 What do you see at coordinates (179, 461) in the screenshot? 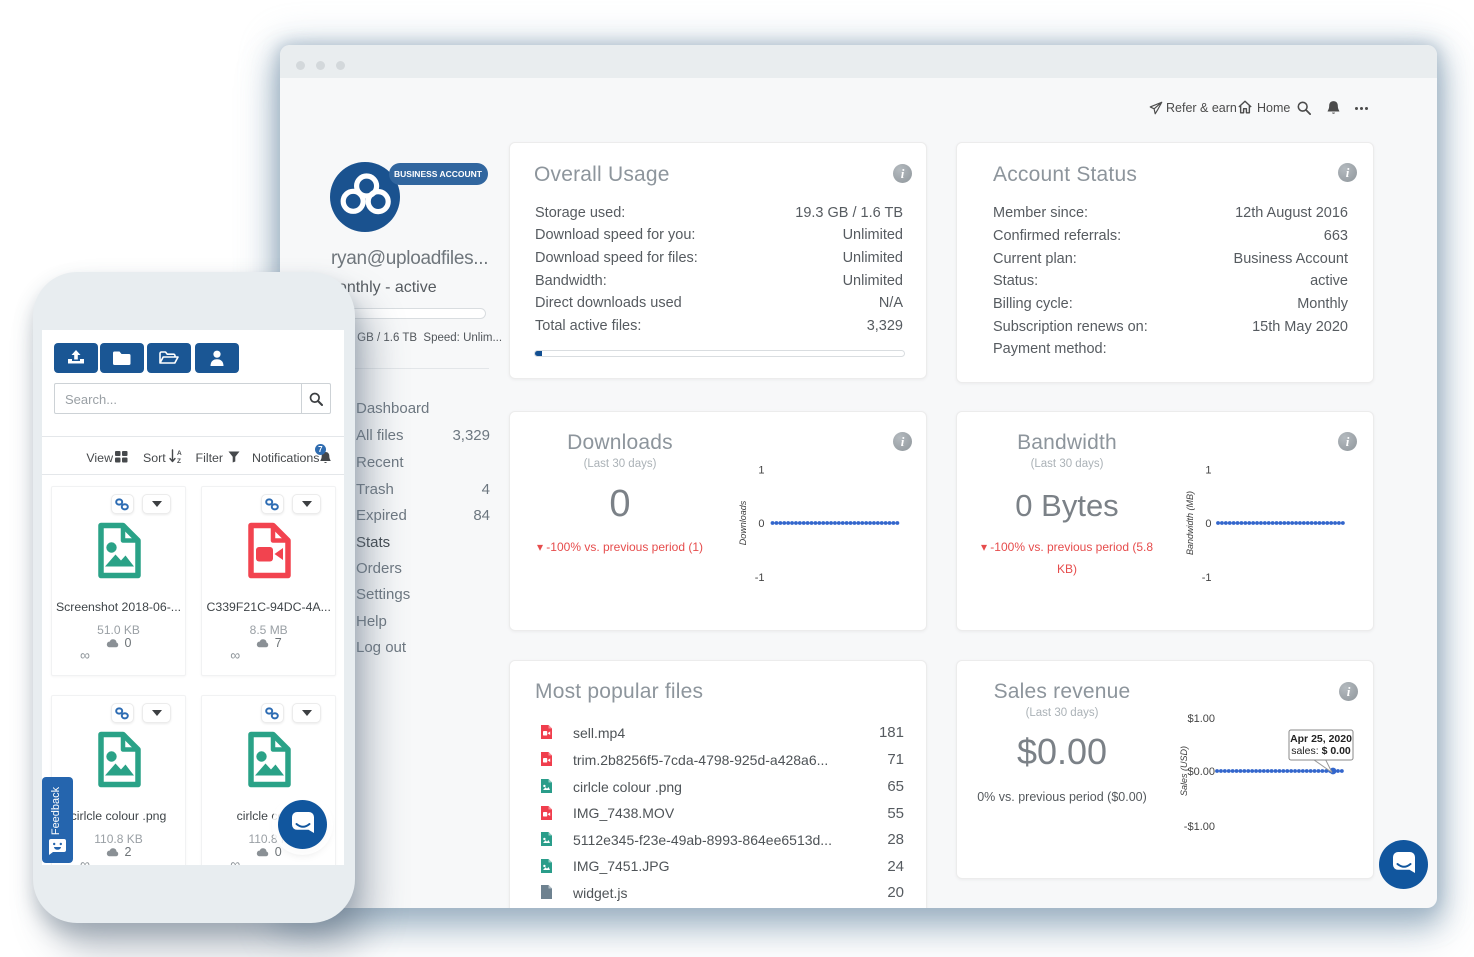
I see `svg-text: Z` at bounding box center [179, 461].